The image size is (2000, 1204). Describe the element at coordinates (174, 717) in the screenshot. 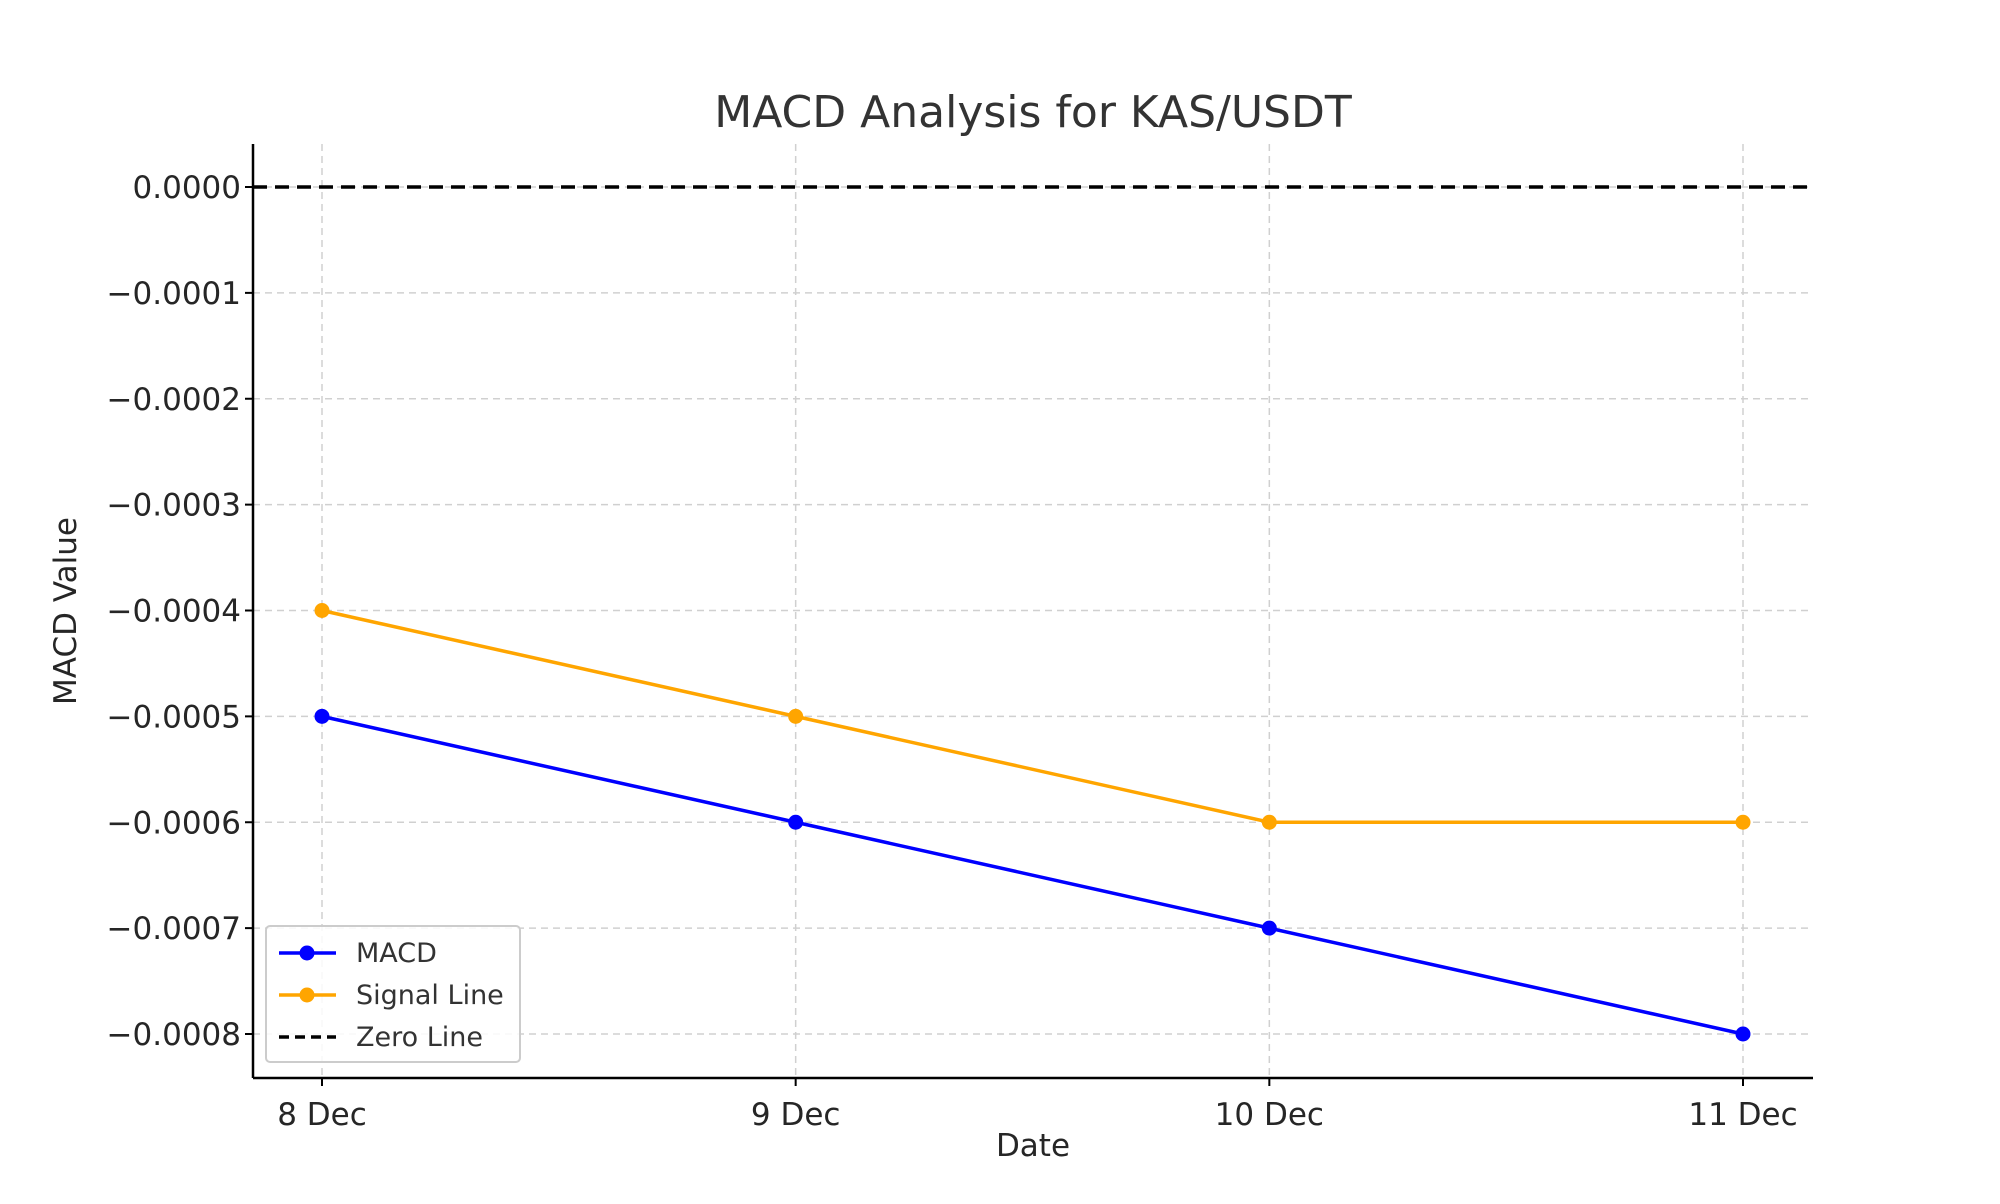

I see `y-tick-label: −0.0005` at that location.